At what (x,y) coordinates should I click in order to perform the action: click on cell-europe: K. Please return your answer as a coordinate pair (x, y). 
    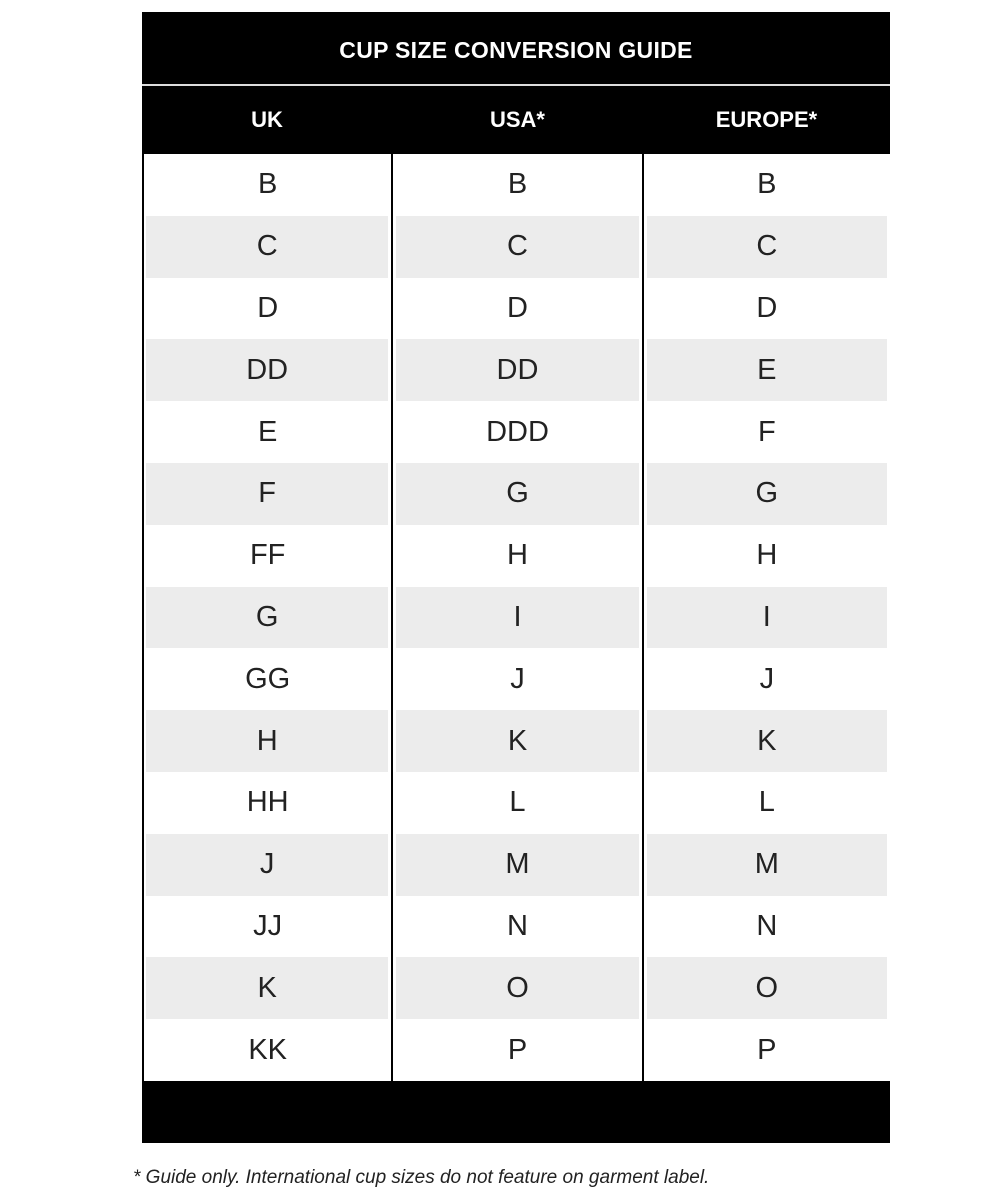
    Looking at the image, I should click on (767, 741).